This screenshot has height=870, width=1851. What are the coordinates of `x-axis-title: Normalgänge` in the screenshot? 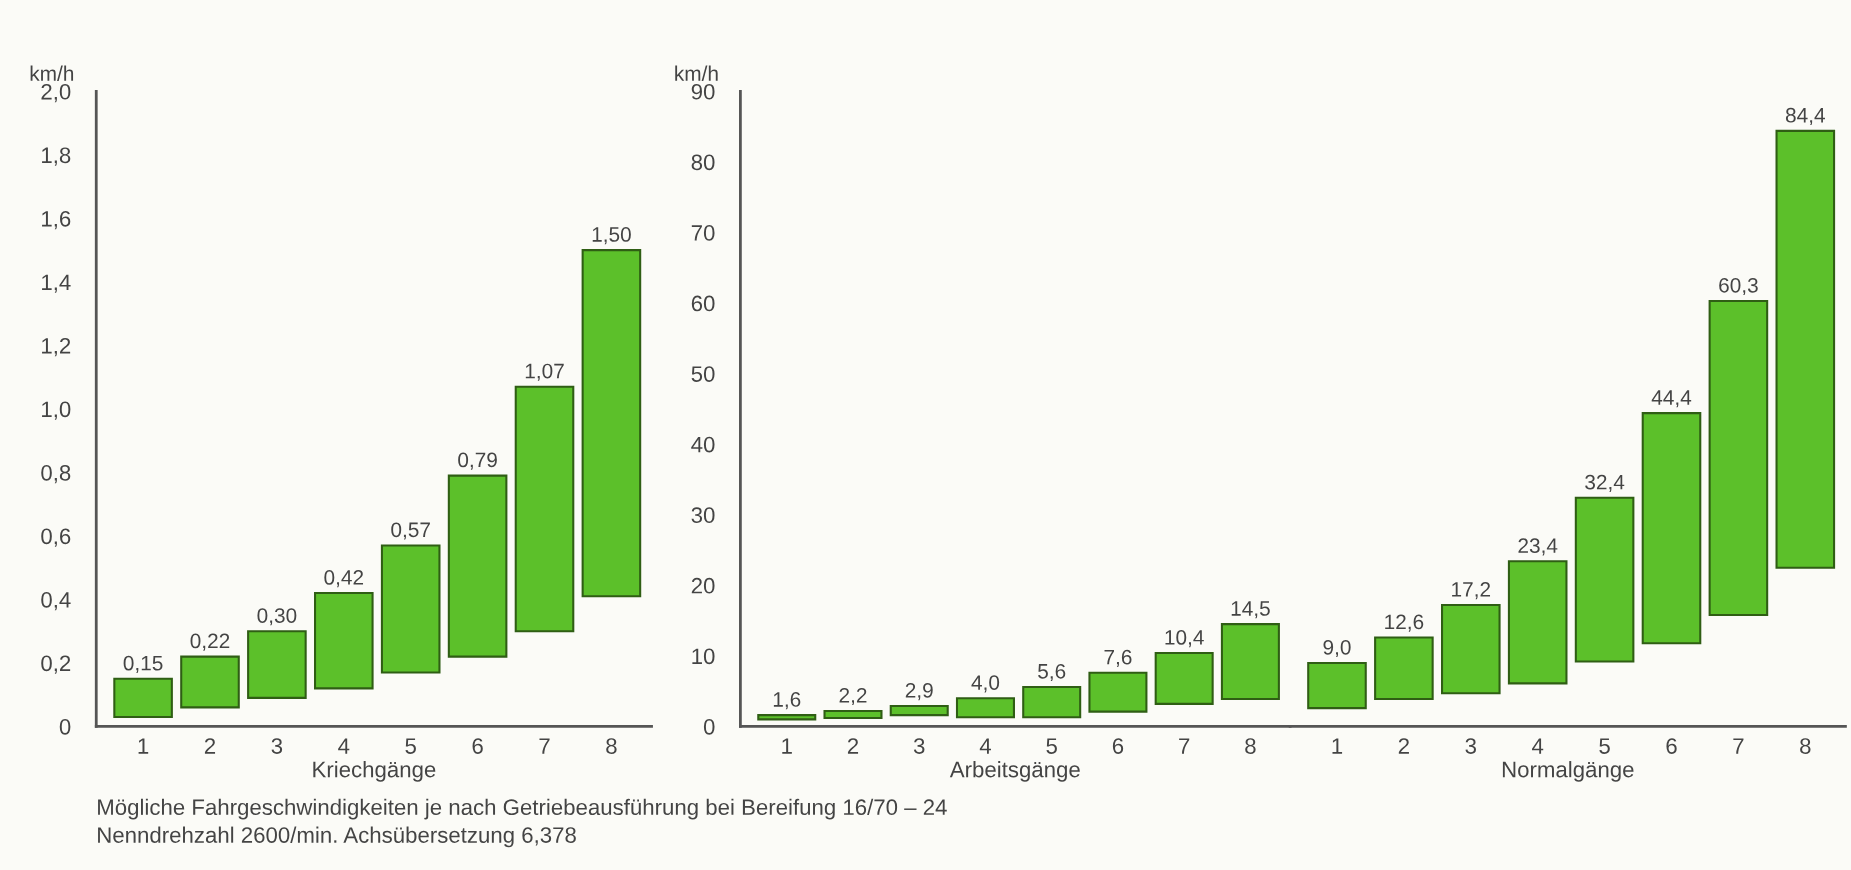 It's located at (1568, 771).